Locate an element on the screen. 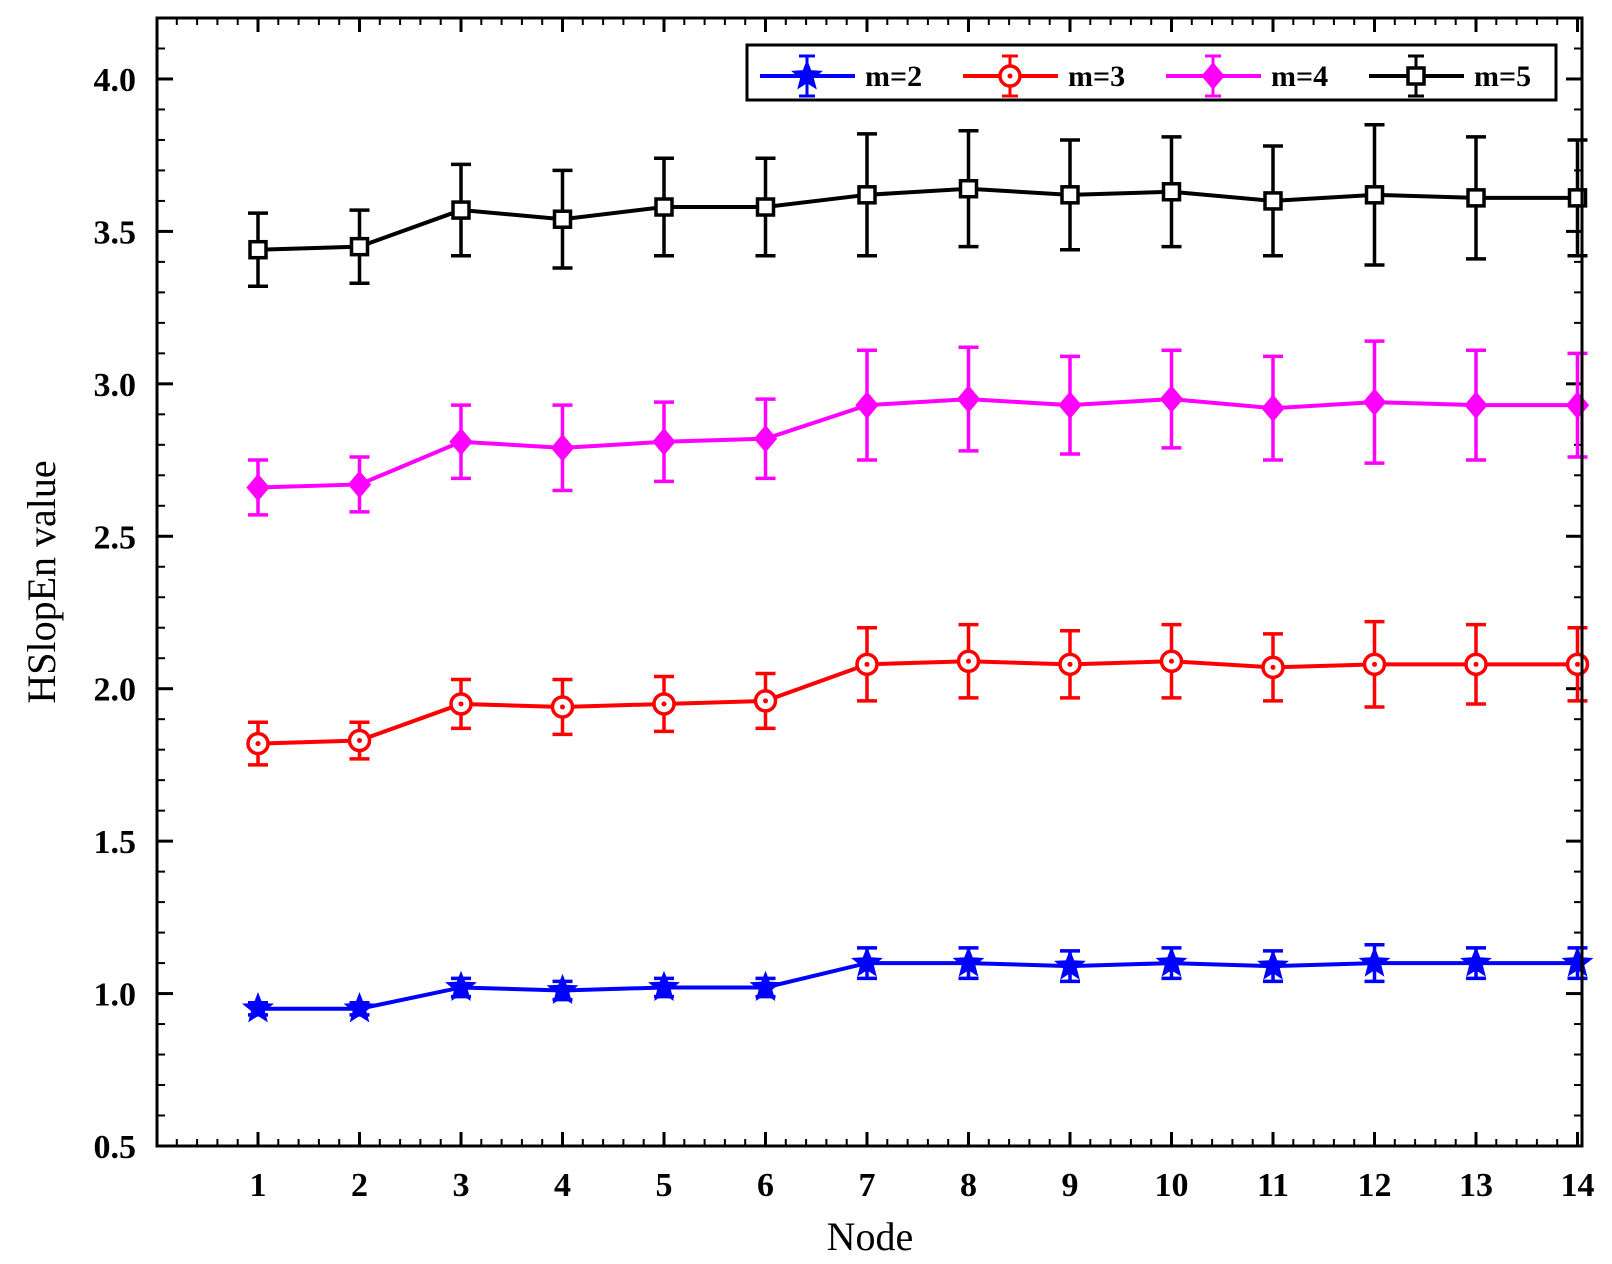 The width and height of the screenshot is (1612, 1264). legend-label: m=2 is located at coordinates (893, 76).